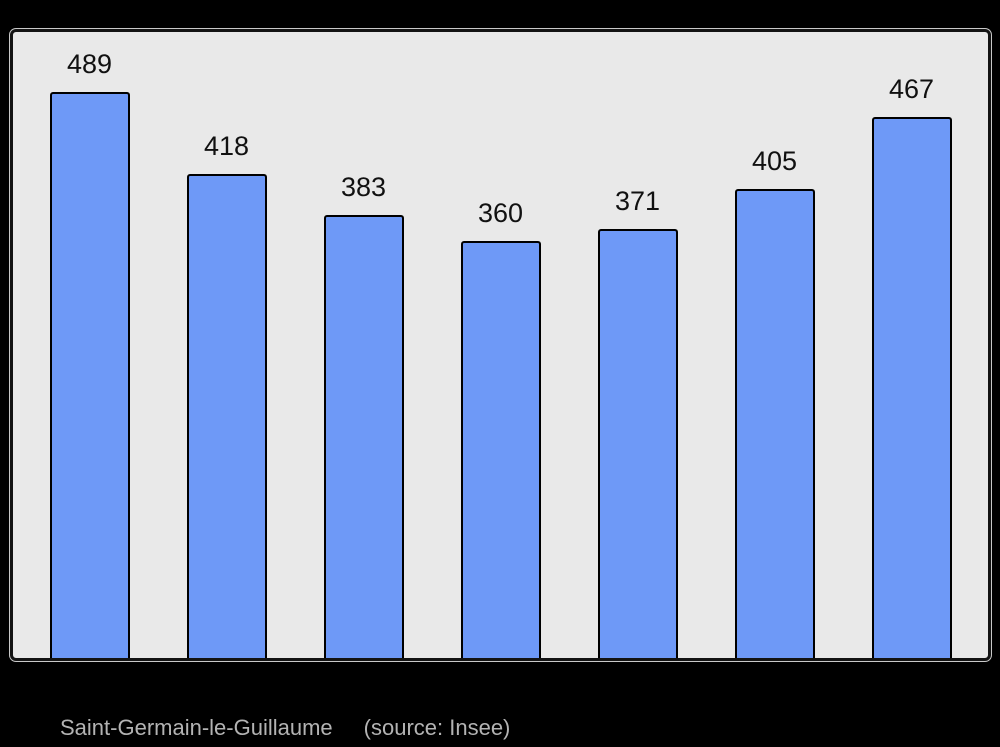  What do you see at coordinates (196, 727) in the screenshot?
I see `caption-title: Saint-Germain-le-Guillaume` at bounding box center [196, 727].